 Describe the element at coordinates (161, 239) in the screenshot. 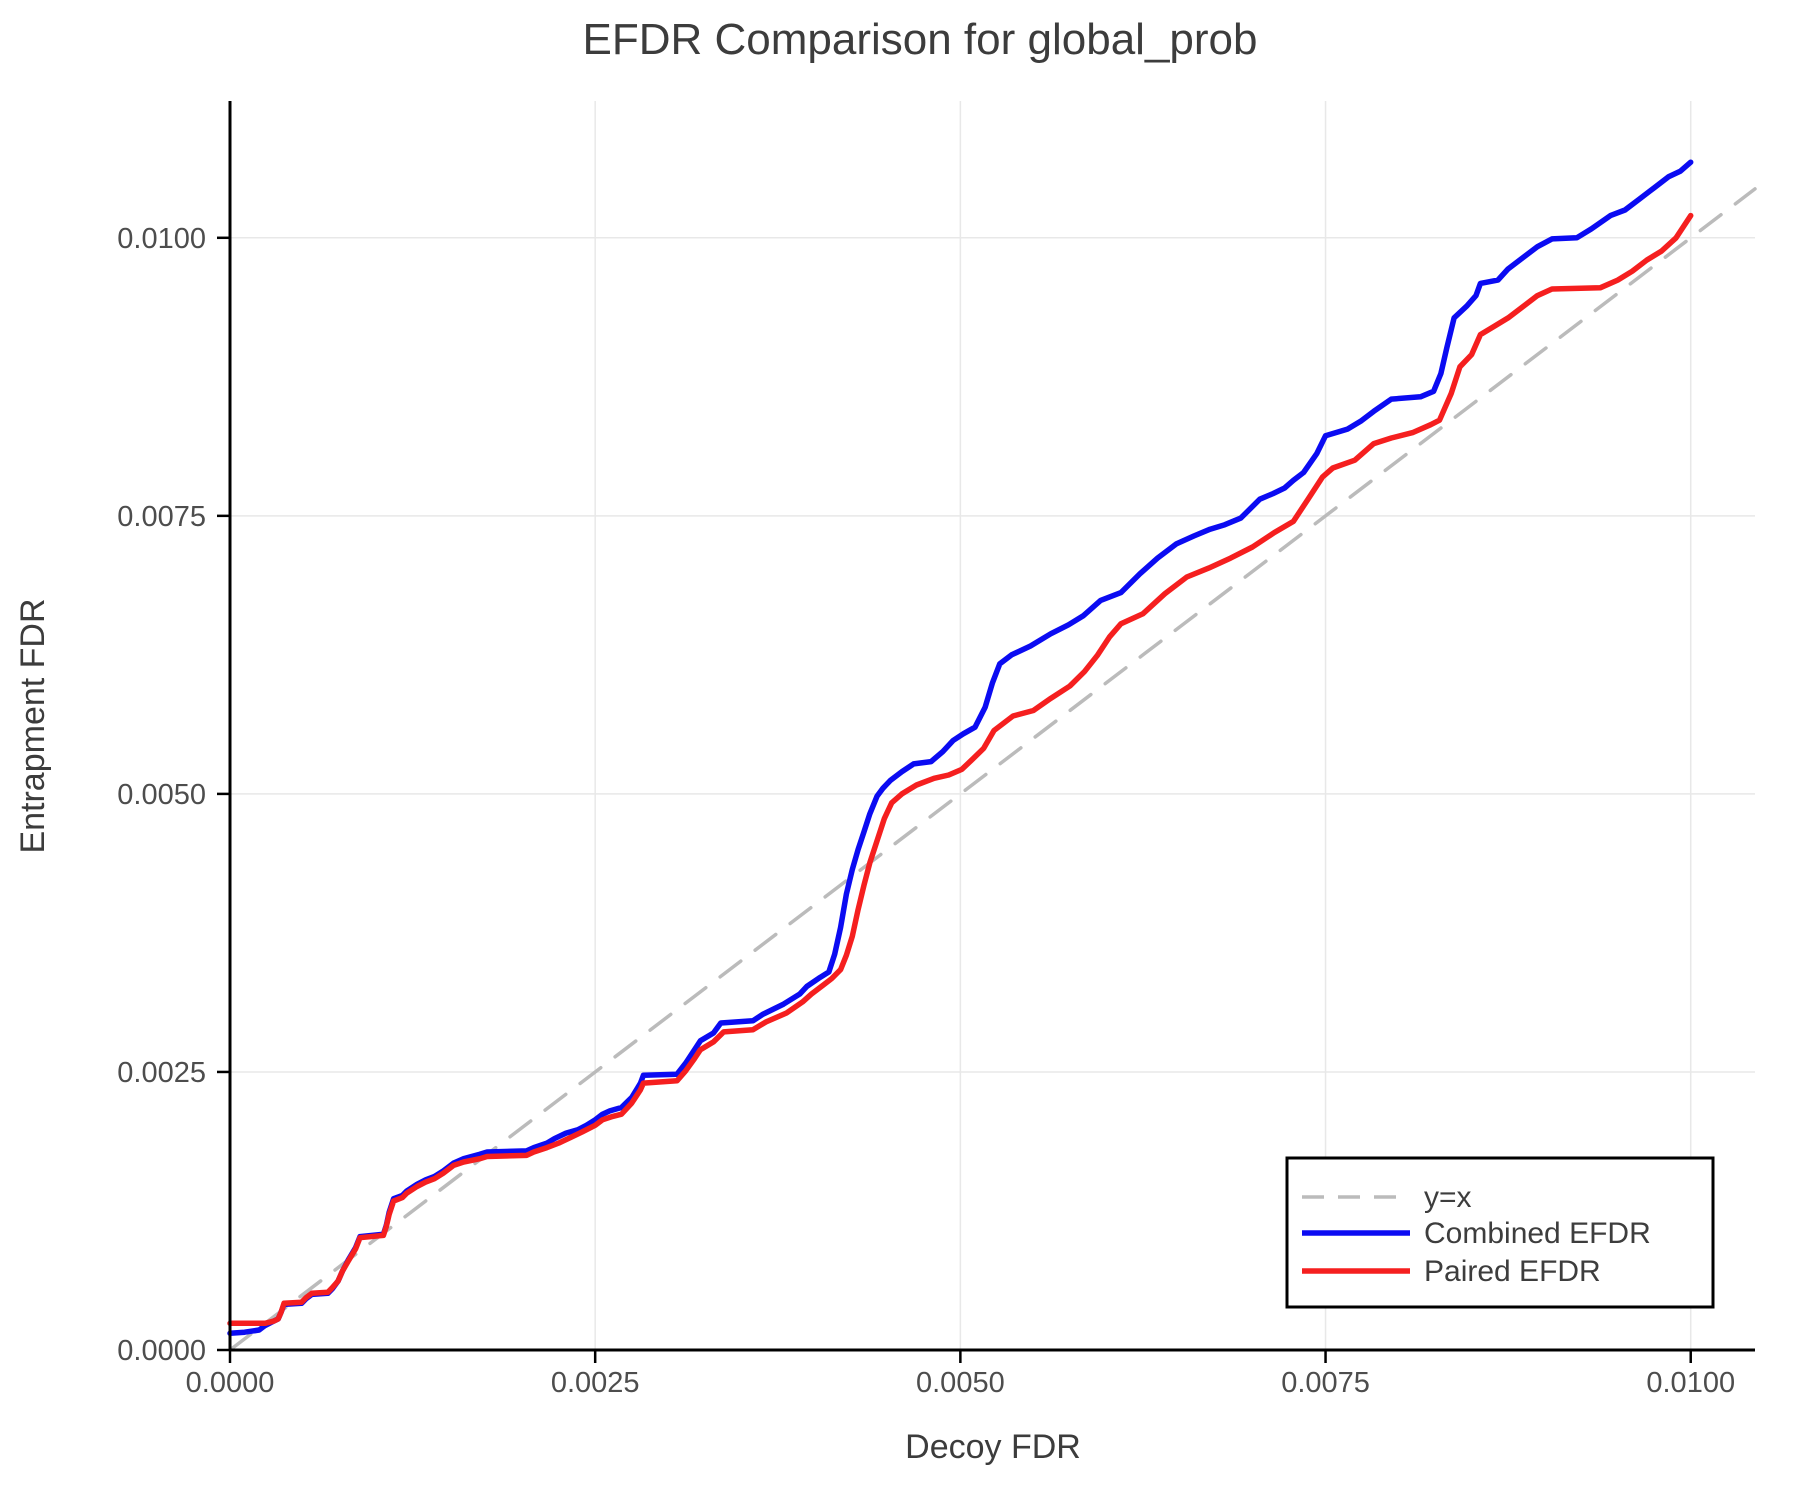

I see `y-tick-label: 0.0100` at that location.